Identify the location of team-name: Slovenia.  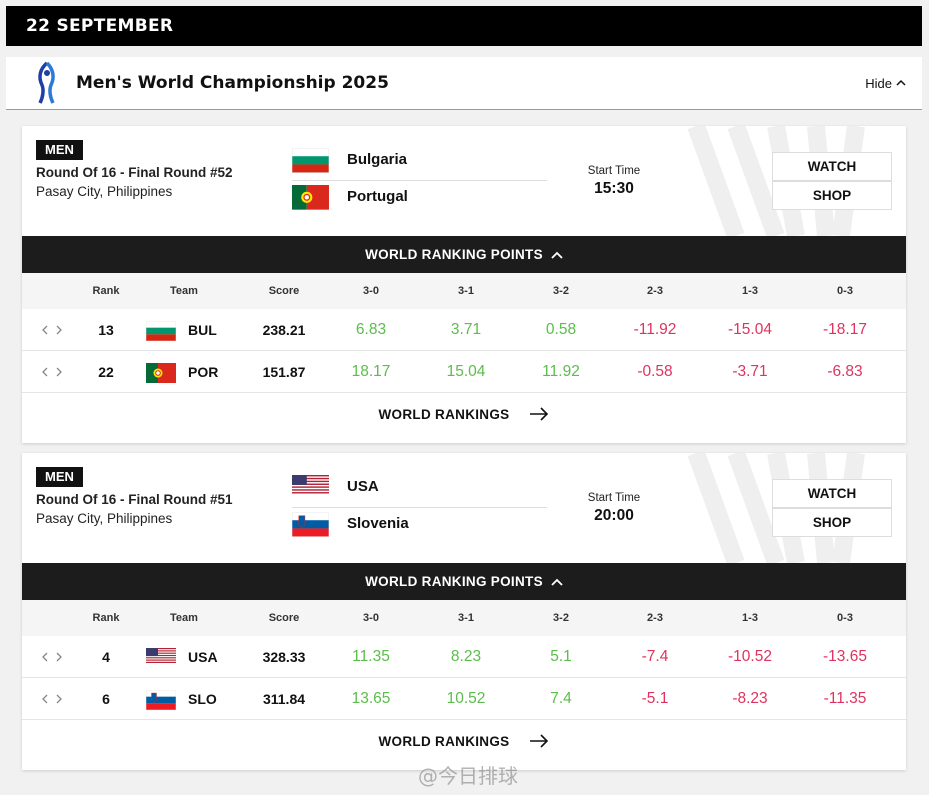
(378, 523).